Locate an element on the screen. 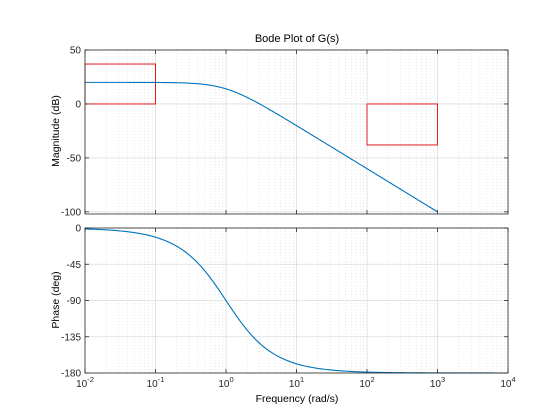  y-tick-label: -90 is located at coordinates (74, 301).